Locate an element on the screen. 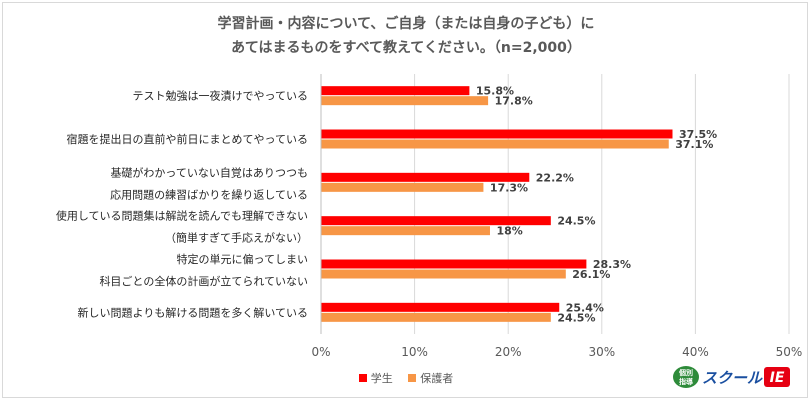 This screenshot has height=402, width=812. chart-title-line-1: 学習計画・内容について、ご自身（または自身の子ども）に is located at coordinates (406, 24).